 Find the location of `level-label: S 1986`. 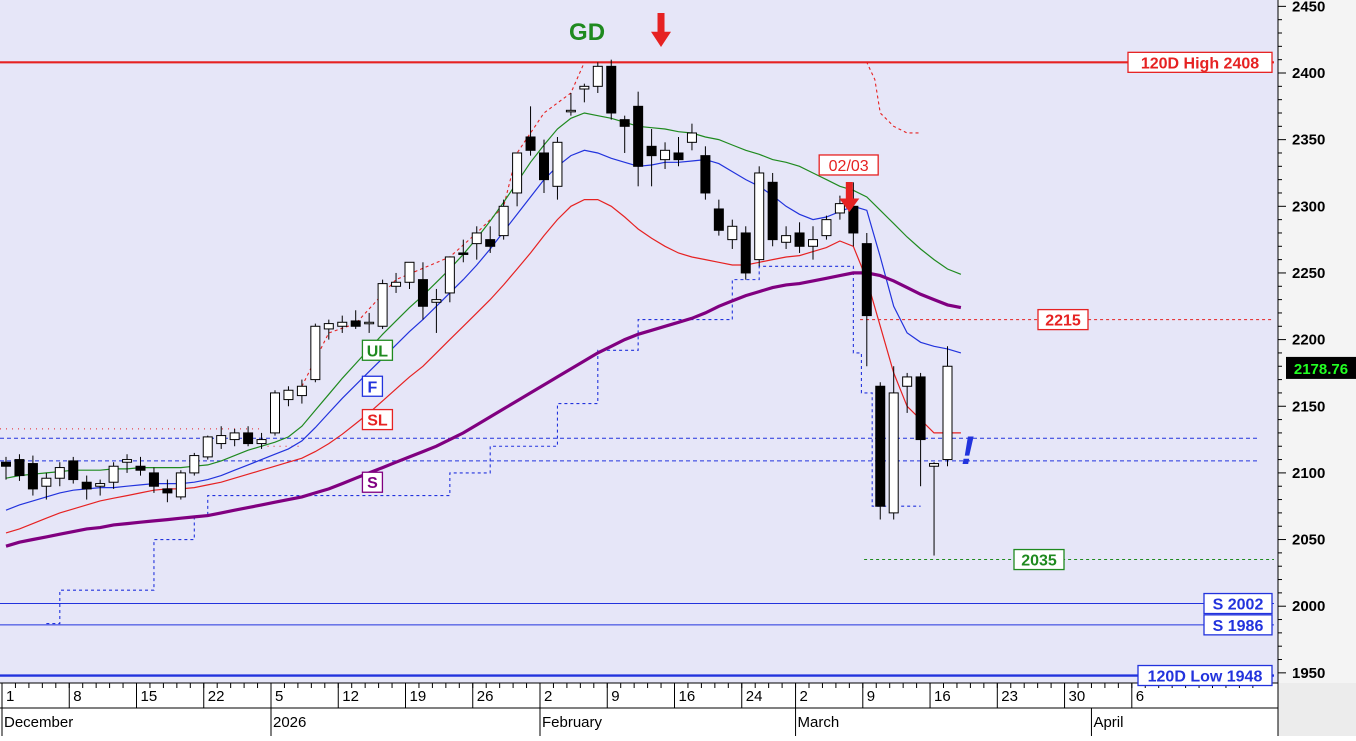

level-label: S 1986 is located at coordinates (1238, 626).